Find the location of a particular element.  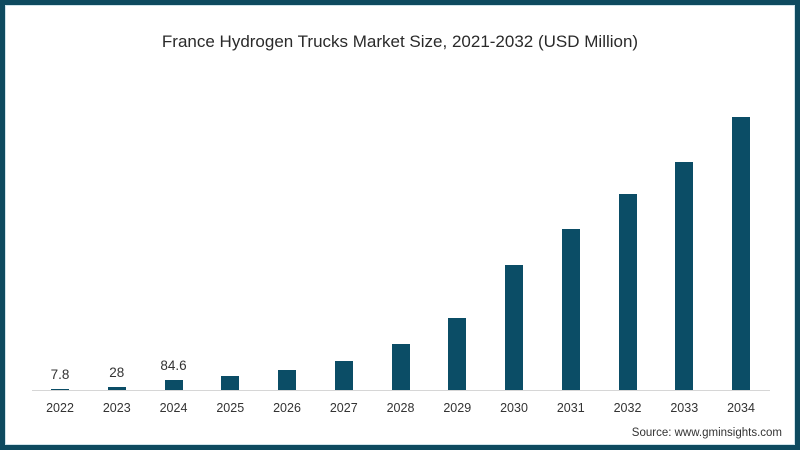

value-label: 7.8 is located at coordinates (60, 374).